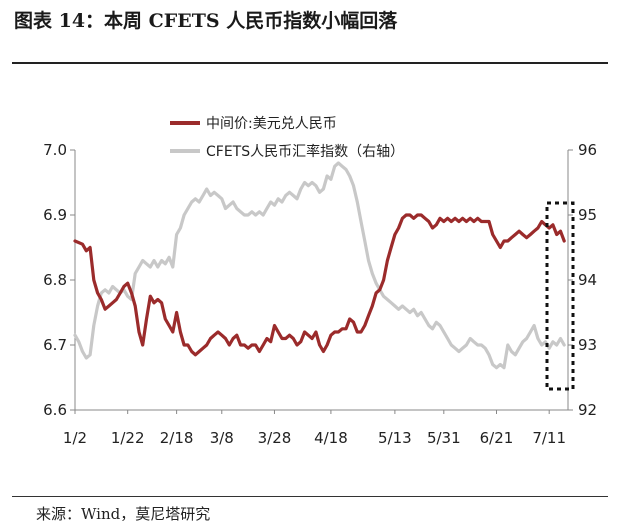 The width and height of the screenshot is (620, 531). Describe the element at coordinates (55, 150) in the screenshot. I see `y-left-tick-label: 7.0` at that location.